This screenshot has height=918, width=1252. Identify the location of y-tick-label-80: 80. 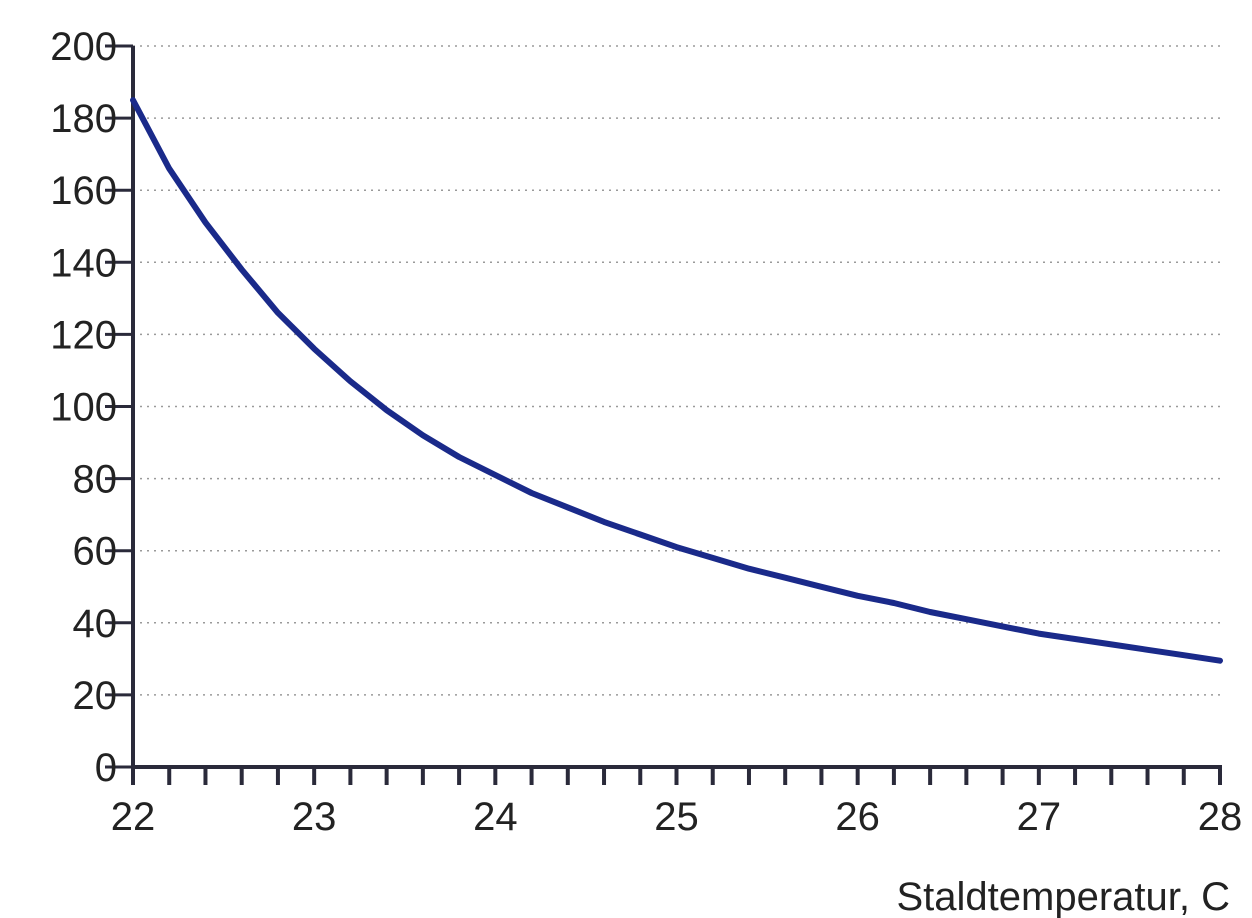
(95, 480).